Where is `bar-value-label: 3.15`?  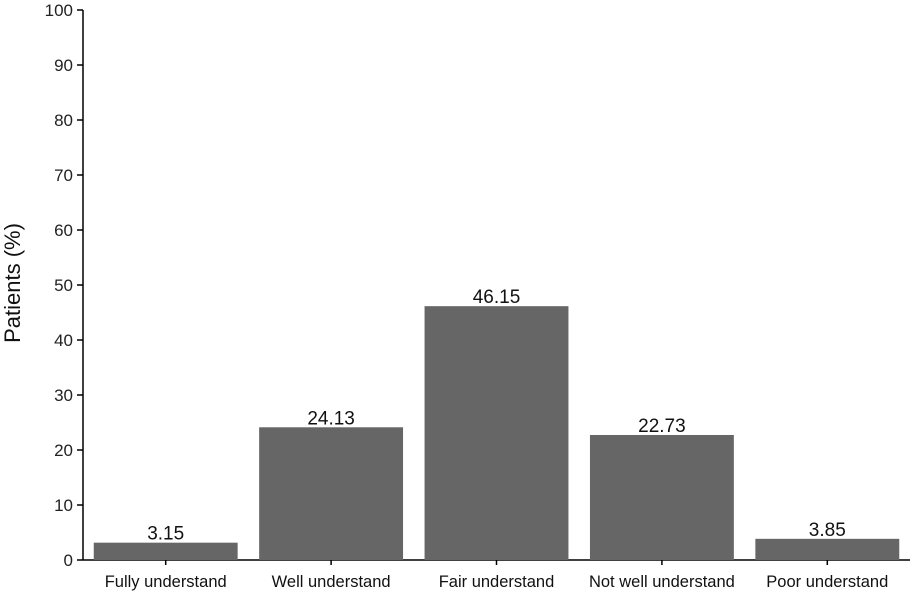
bar-value-label: 3.15 is located at coordinates (165, 534).